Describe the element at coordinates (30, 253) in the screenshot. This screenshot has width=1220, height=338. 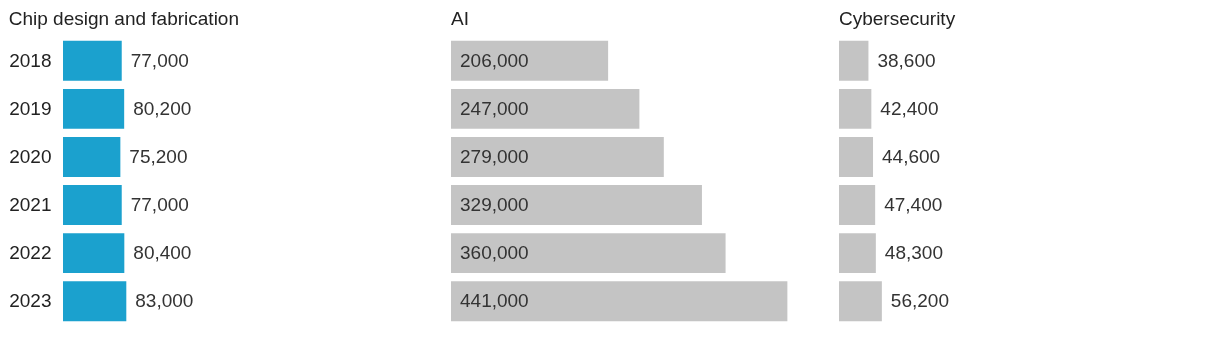
I see `y-tick-label: 2022` at that location.